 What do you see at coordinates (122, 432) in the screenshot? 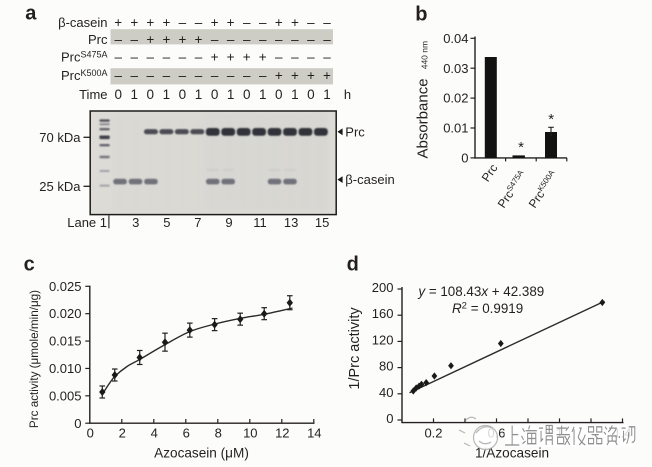
I see `svg-text: 2` at bounding box center [122, 432].